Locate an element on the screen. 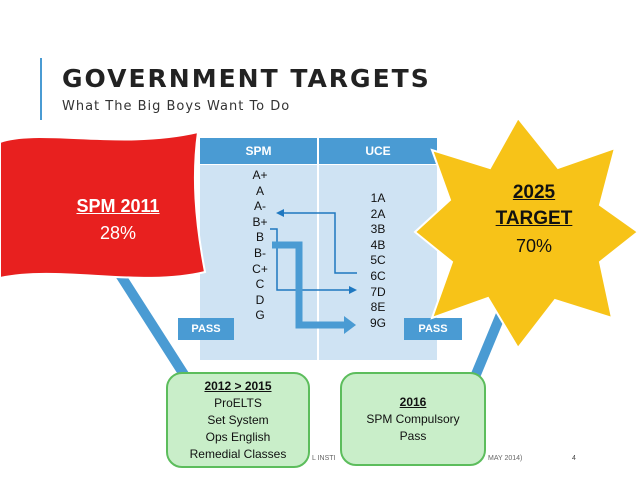 The height and width of the screenshot is (479, 638). uce-grade: 2A is located at coordinates (378, 213).